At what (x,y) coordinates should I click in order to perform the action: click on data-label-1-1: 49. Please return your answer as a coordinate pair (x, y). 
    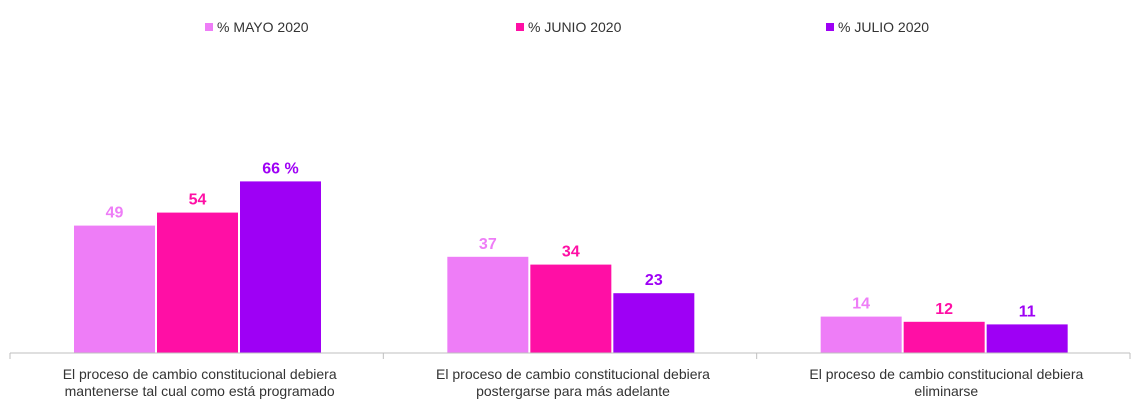
    Looking at the image, I should click on (115, 213).